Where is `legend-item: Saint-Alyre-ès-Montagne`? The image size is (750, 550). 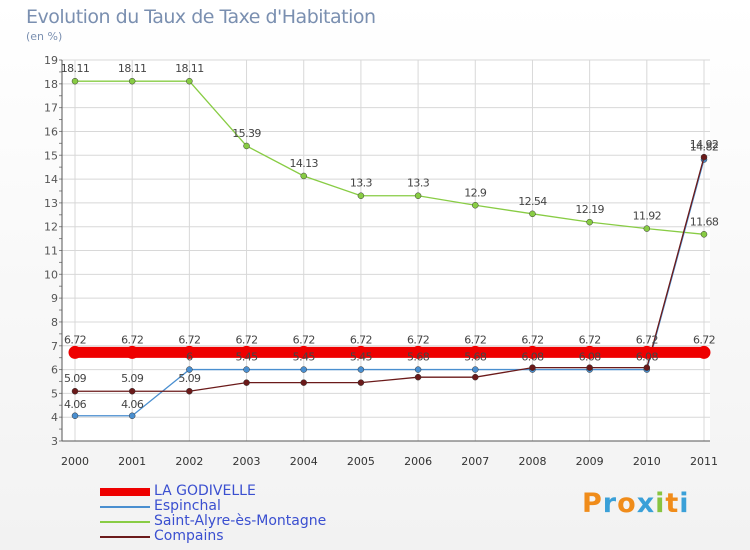 legend-item: Saint-Alyre-ès-Montagne is located at coordinates (213, 521).